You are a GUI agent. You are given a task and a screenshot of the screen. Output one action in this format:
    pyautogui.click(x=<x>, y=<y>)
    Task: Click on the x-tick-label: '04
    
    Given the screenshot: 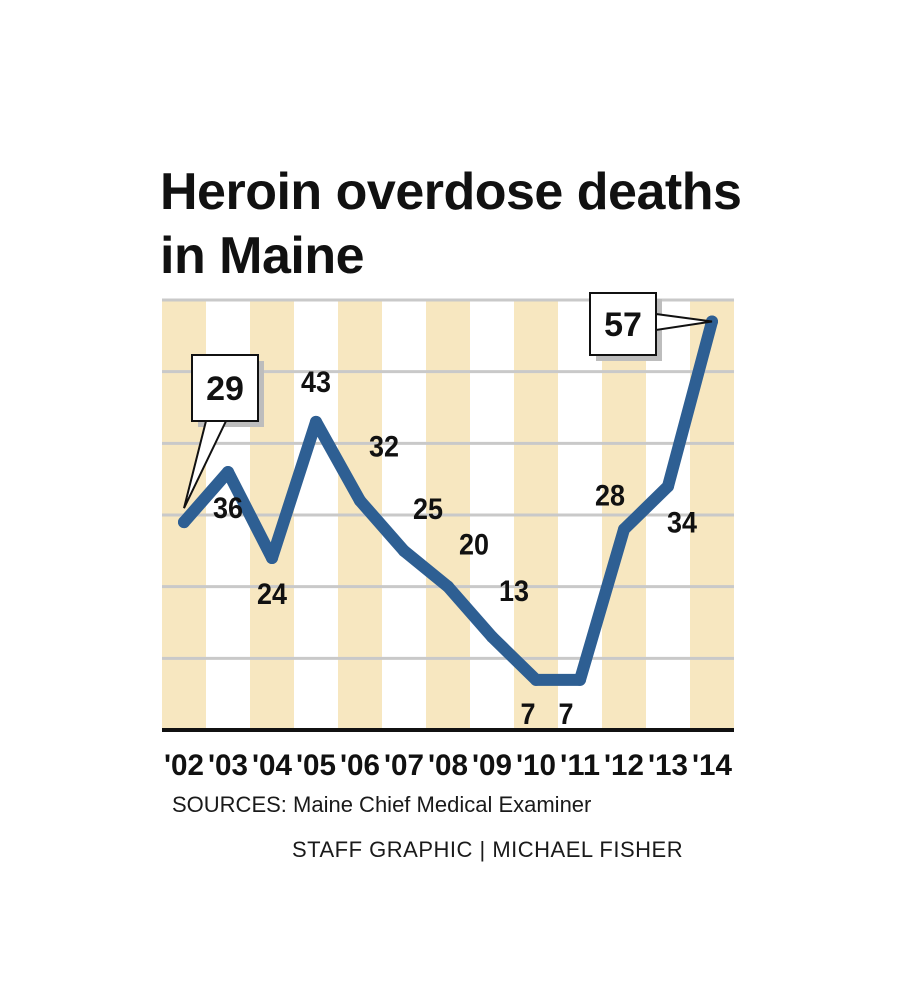 What is the action you would take?
    pyautogui.click(x=272, y=765)
    